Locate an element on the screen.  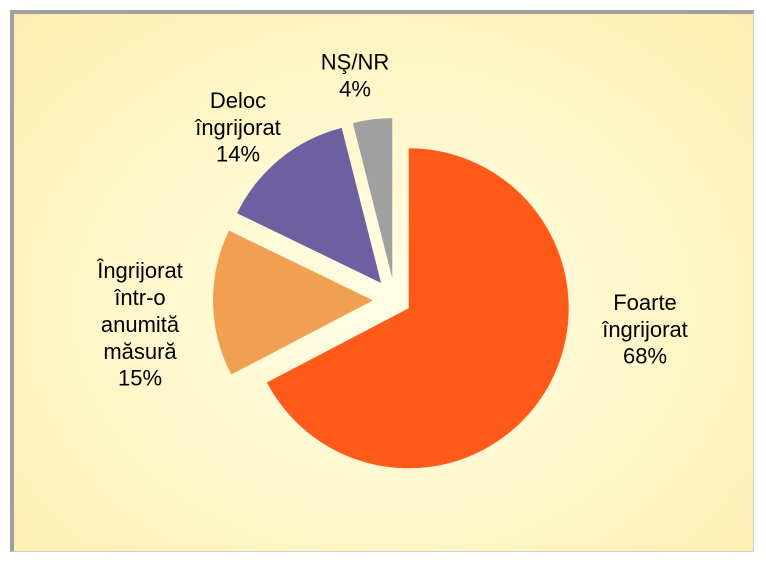
slice-value: 14% is located at coordinates (238, 154).